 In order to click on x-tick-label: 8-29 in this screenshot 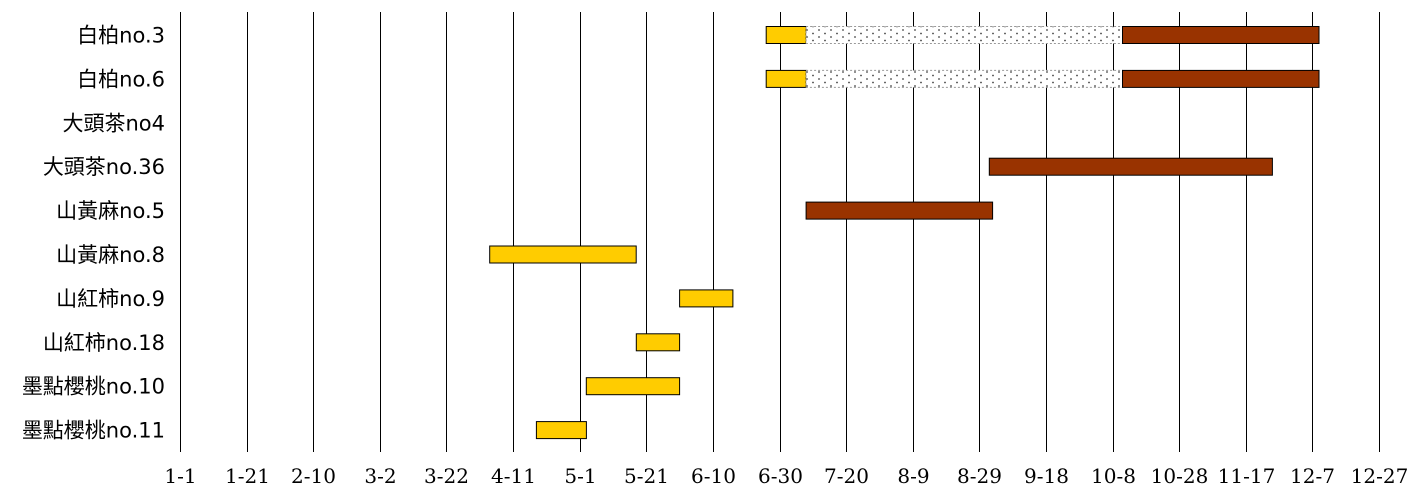, I will do `click(979, 476)`.